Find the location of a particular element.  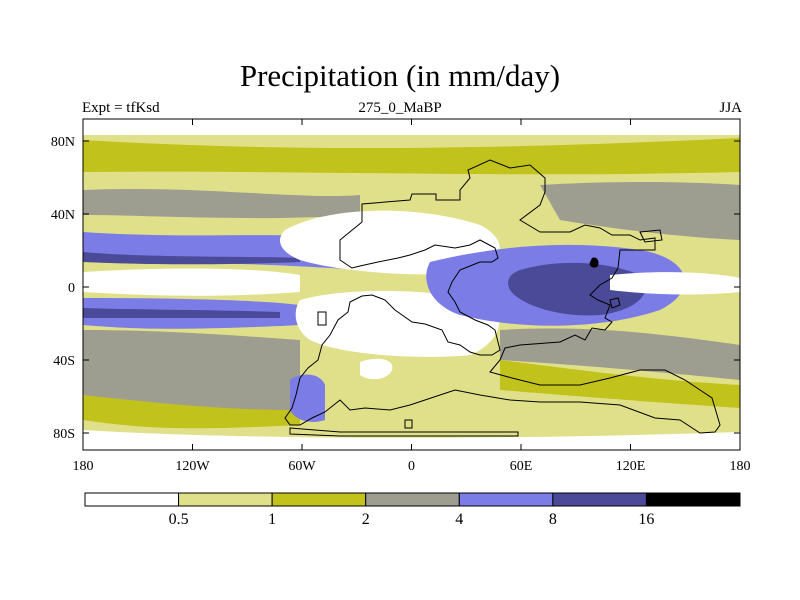

north-tropical-core is located at coordinates (191, 258).